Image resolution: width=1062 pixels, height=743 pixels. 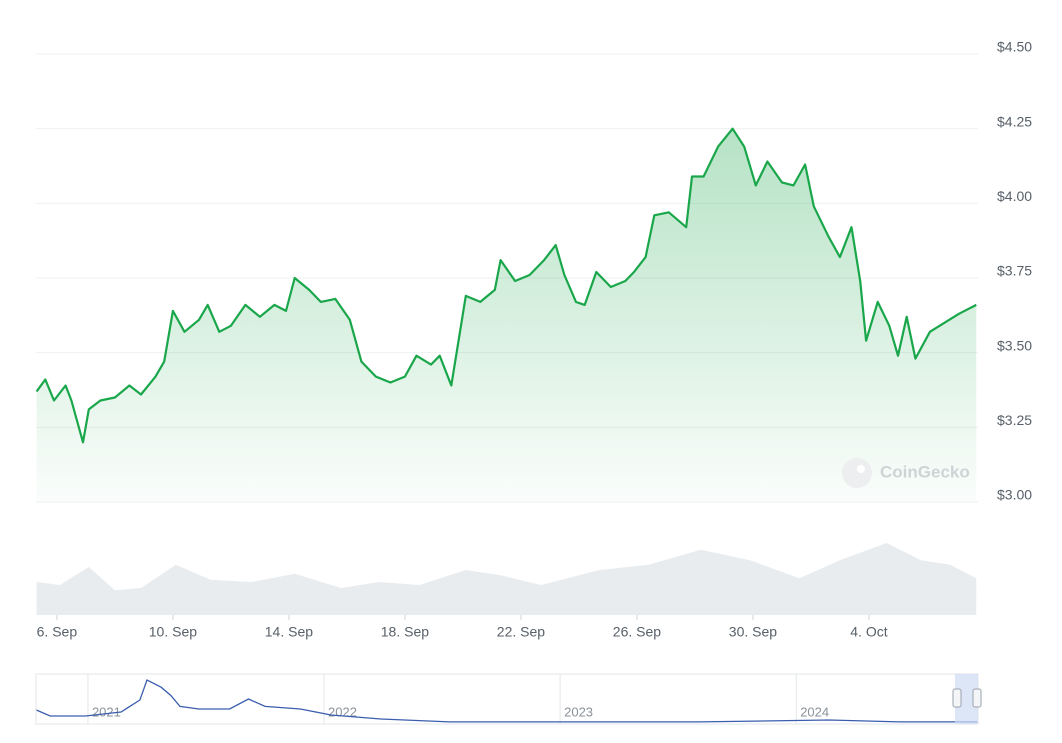 I want to click on navigator-tick-label: 2021, so click(x=106, y=711).